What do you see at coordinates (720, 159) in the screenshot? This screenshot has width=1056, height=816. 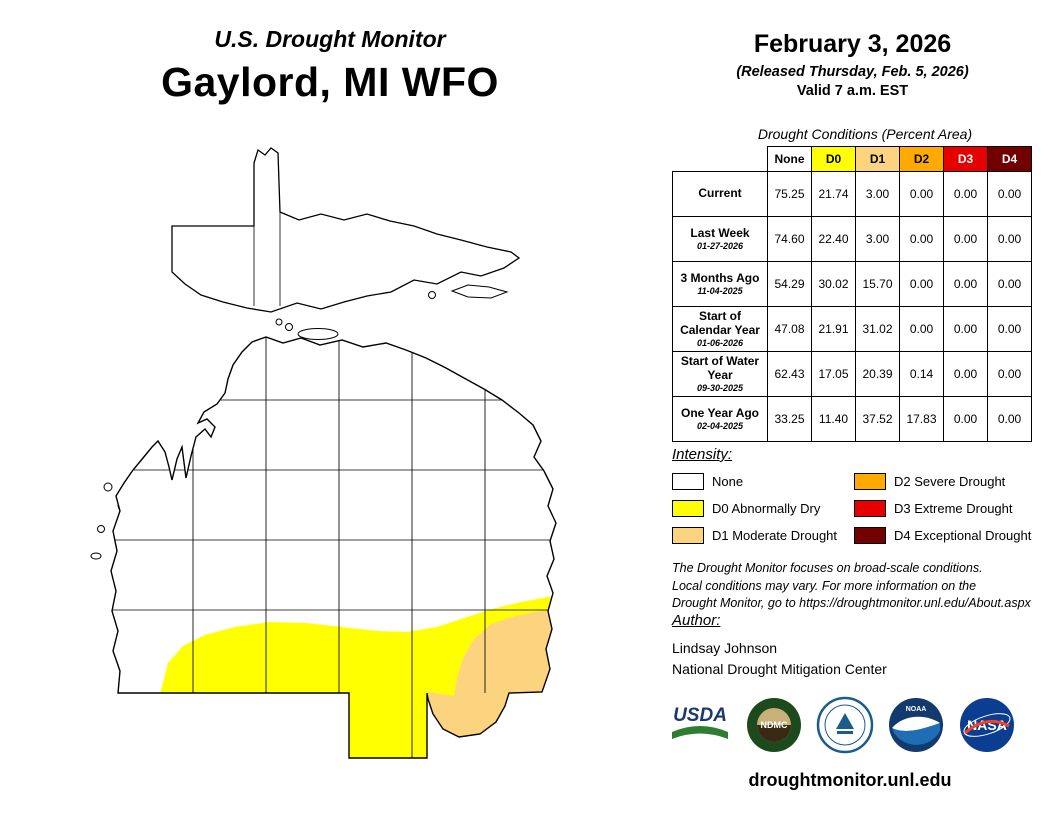 I see `table-corner-cell` at bounding box center [720, 159].